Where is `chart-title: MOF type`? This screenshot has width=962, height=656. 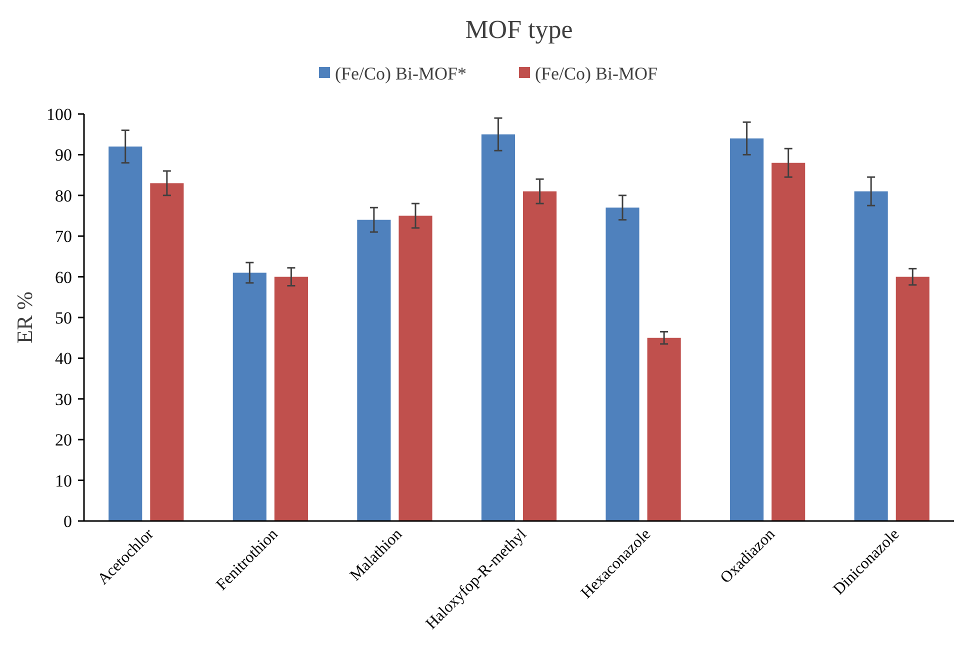
chart-title: MOF type is located at coordinates (519, 29).